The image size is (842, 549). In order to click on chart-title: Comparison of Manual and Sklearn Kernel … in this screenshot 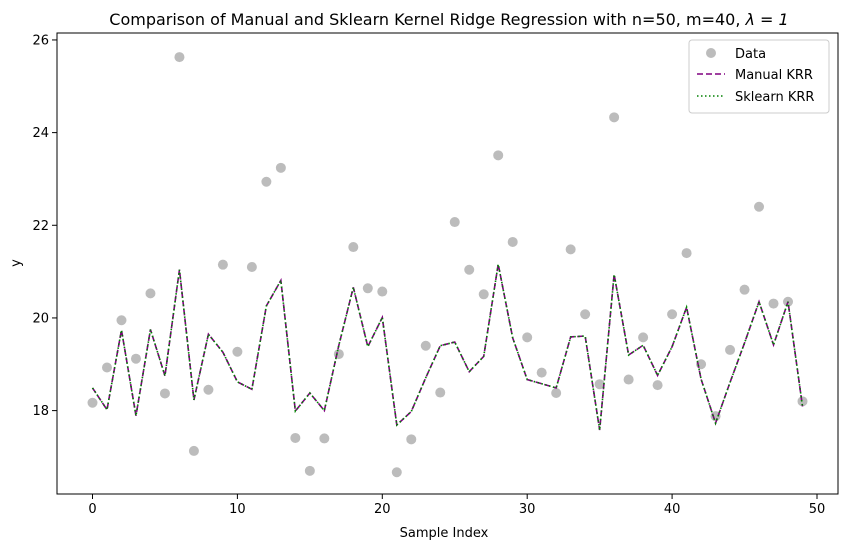, I will do `click(448, 19)`.